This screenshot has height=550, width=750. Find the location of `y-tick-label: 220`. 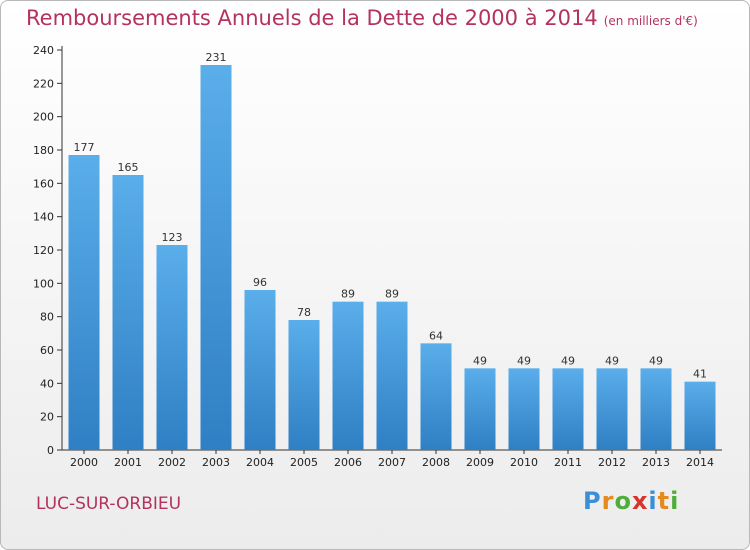

y-tick-label: 220 is located at coordinates (43, 83).